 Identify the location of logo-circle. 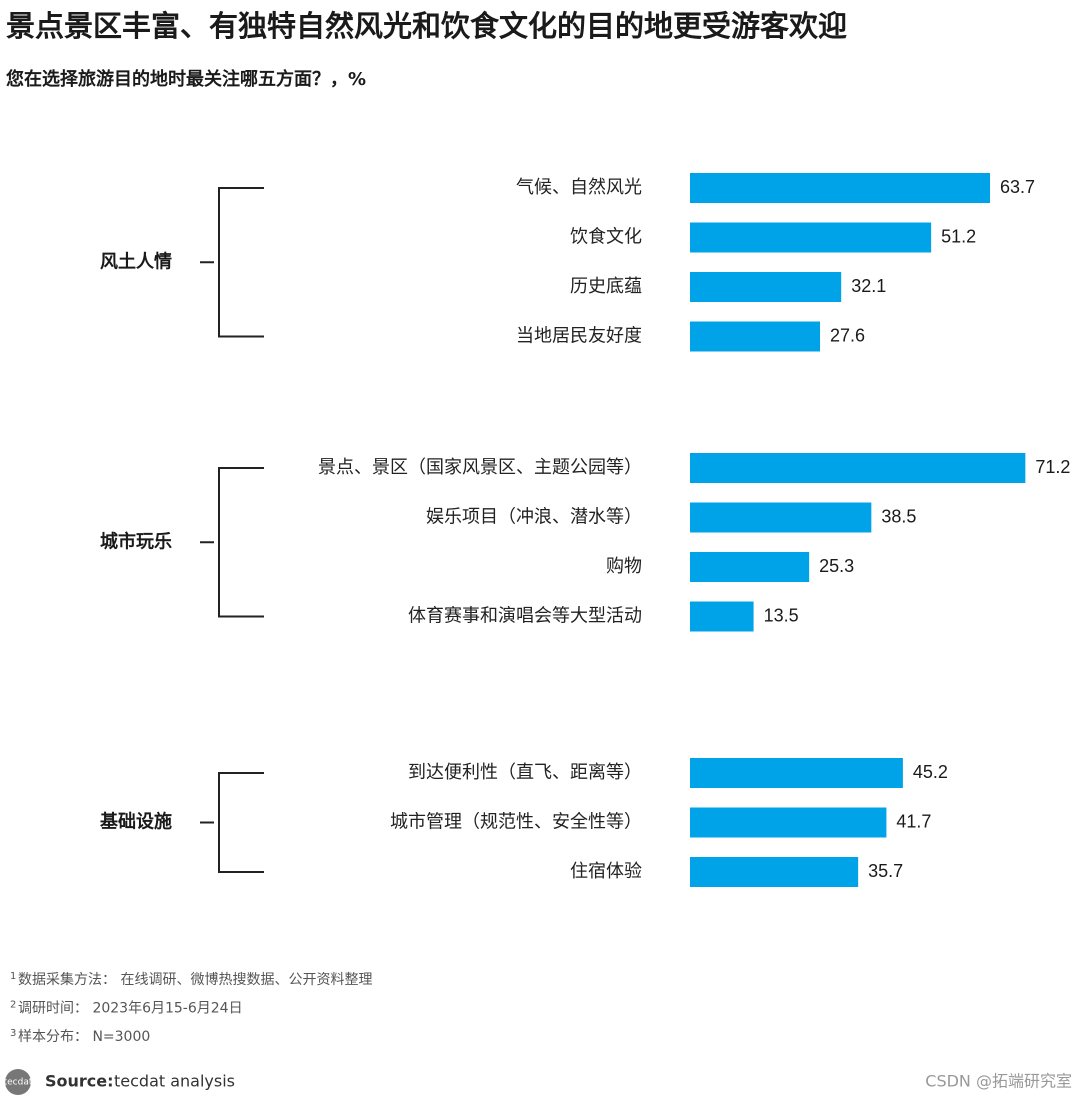
(18, 1082).